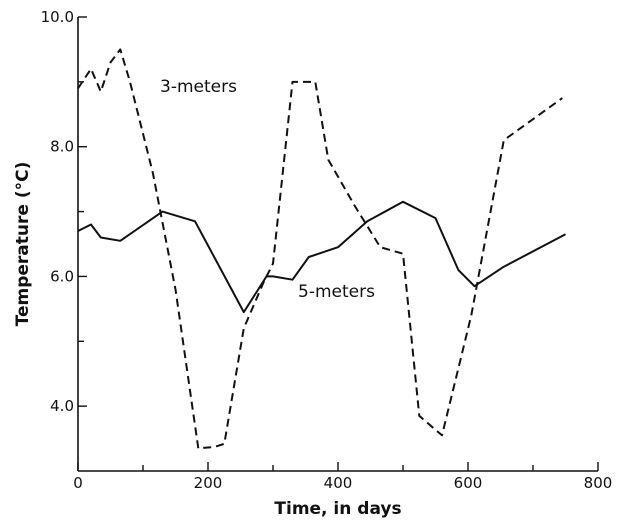 This screenshot has width=618, height=523. I want to click on series-labels: 3-meters 5-meters, so click(267, 189).